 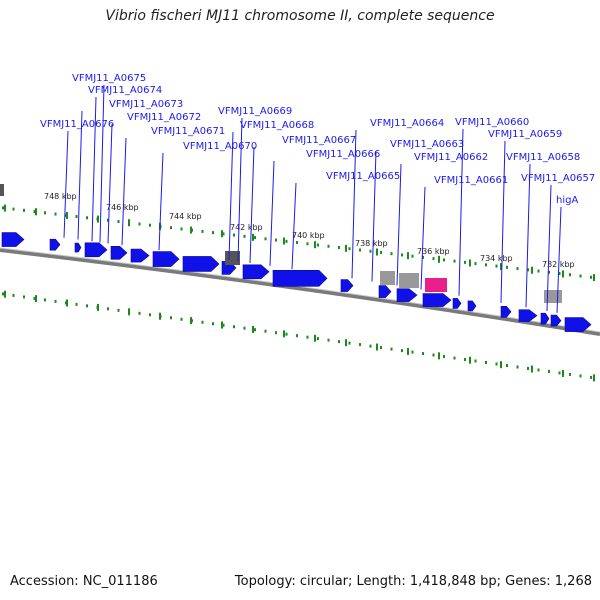 I want to click on gene-label: VFMJ11_A0665, so click(x=363, y=176).